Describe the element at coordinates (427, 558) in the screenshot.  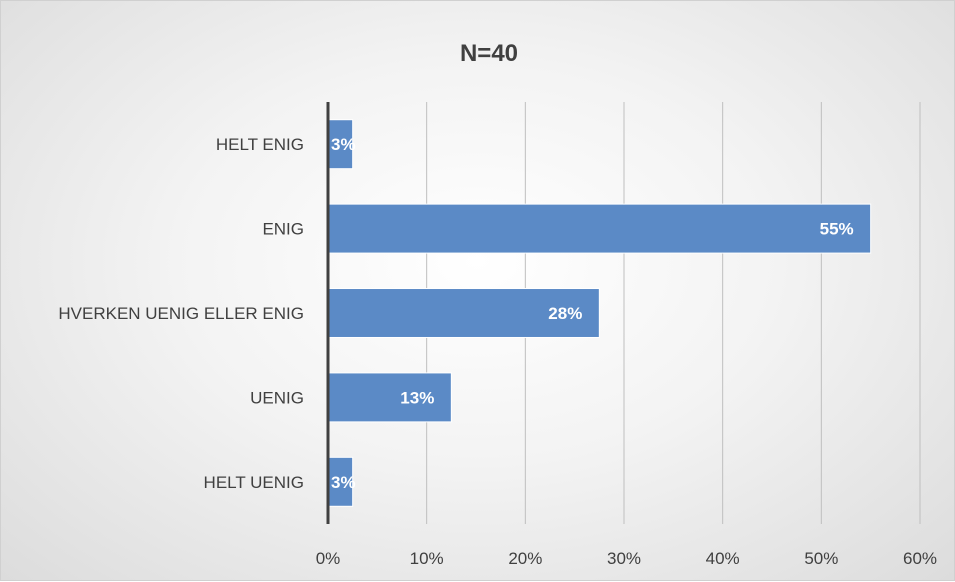
I see `x-tick-label-10: 10%` at that location.